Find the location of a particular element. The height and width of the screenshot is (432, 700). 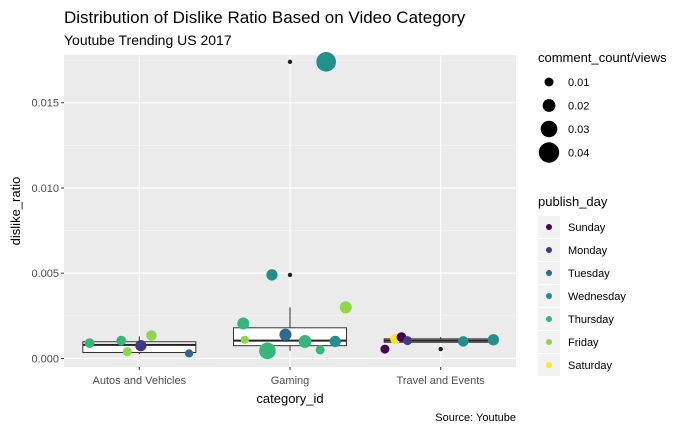

y-tick-label: 0.015 is located at coordinates (45, 104).